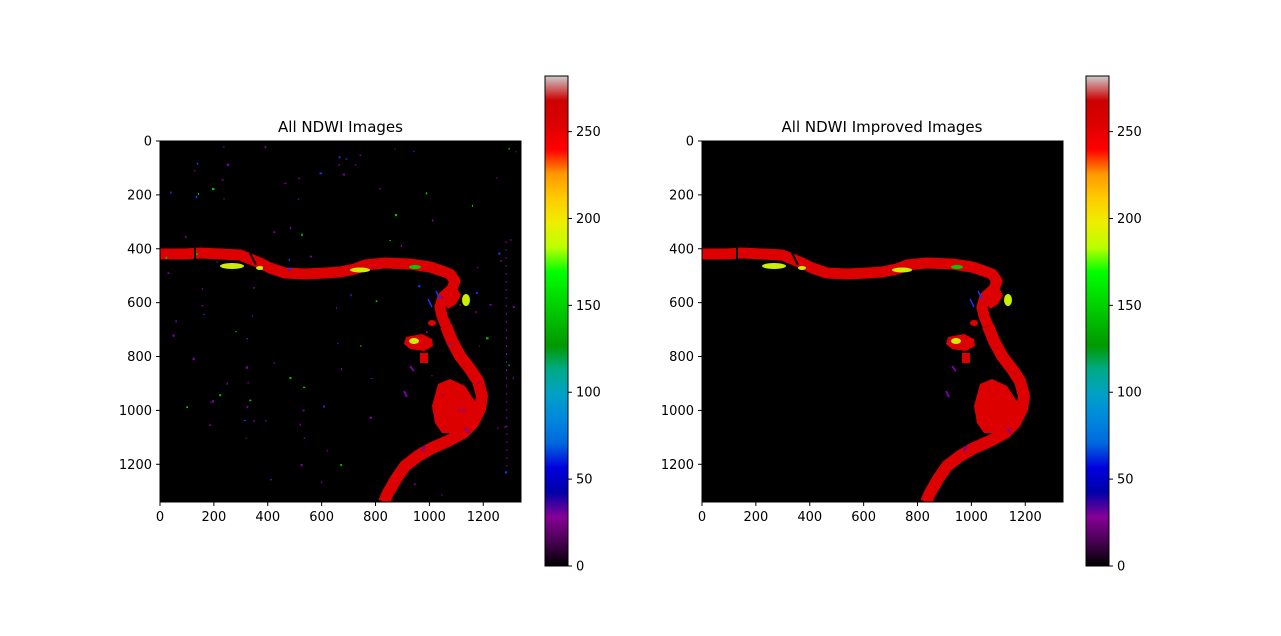  What do you see at coordinates (135, 411) in the screenshot?
I see `y-tick-label: 1000` at bounding box center [135, 411].